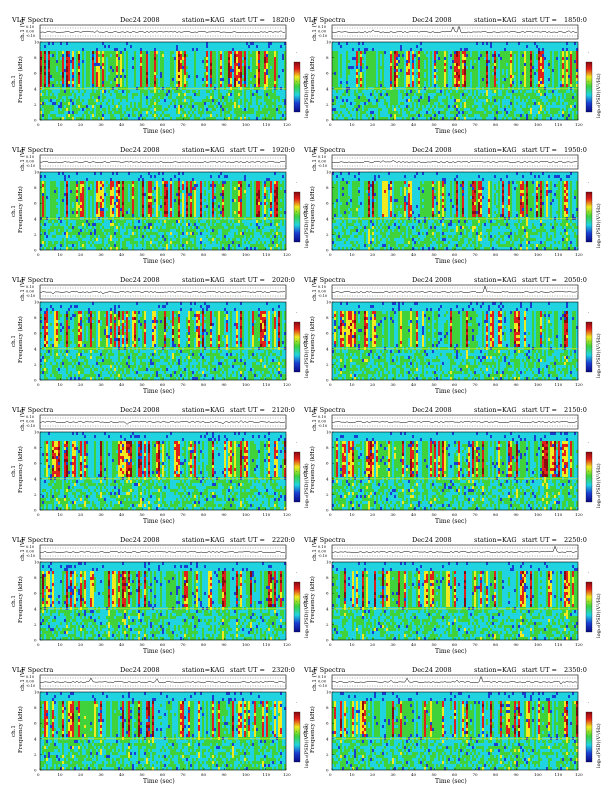 The width and height of the screenshot is (612, 792). I want to click on channel-label: ch.1, so click(14, 81).